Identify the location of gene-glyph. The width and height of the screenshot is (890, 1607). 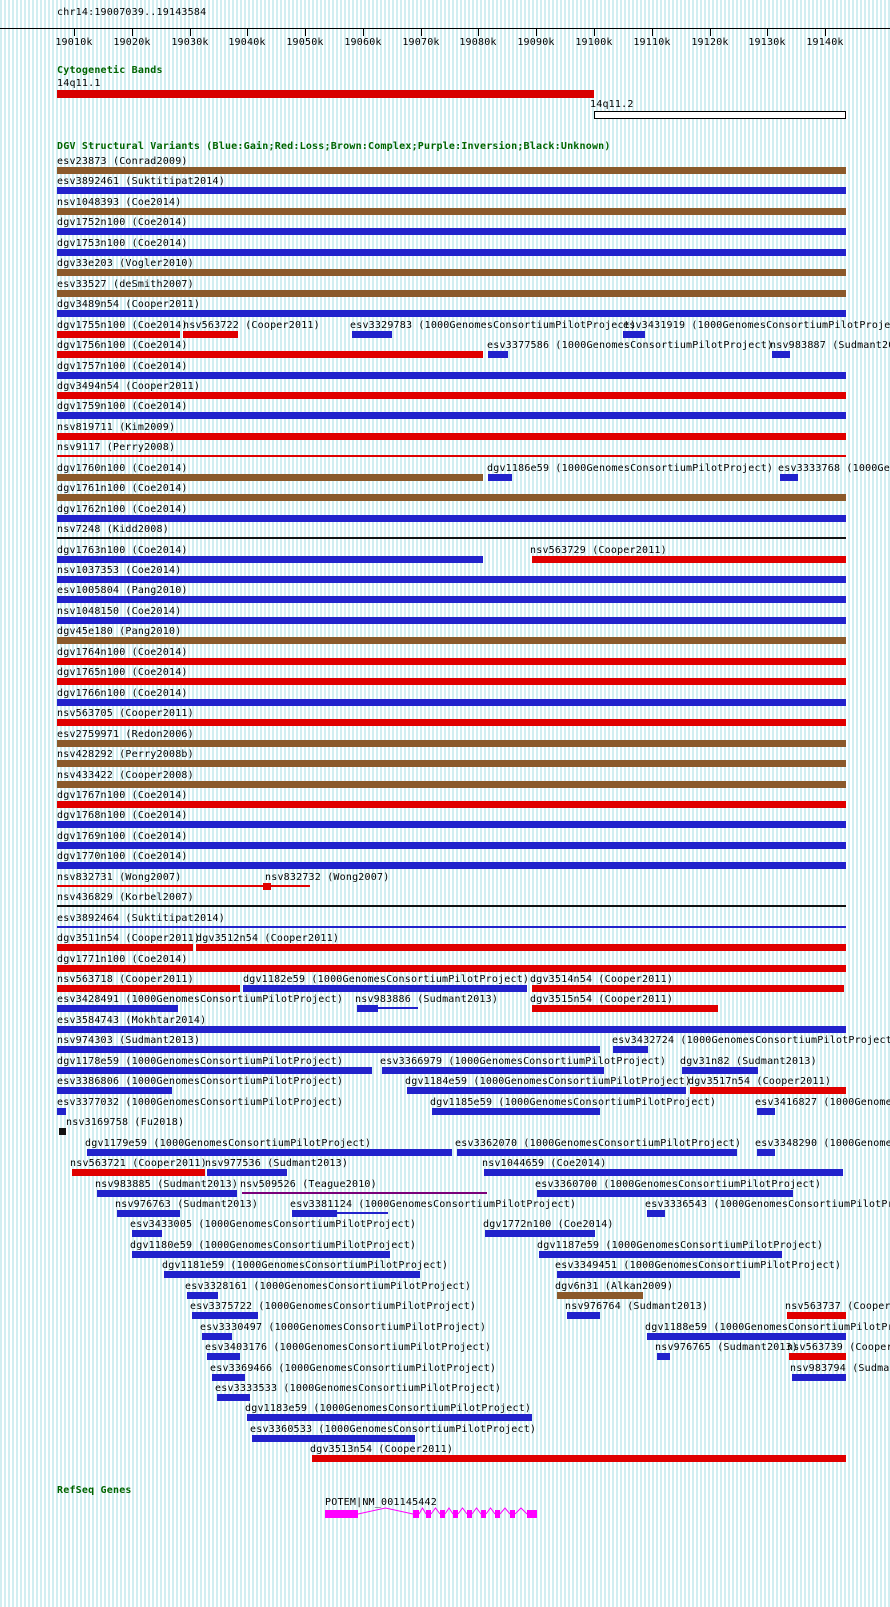
(445, 1514).